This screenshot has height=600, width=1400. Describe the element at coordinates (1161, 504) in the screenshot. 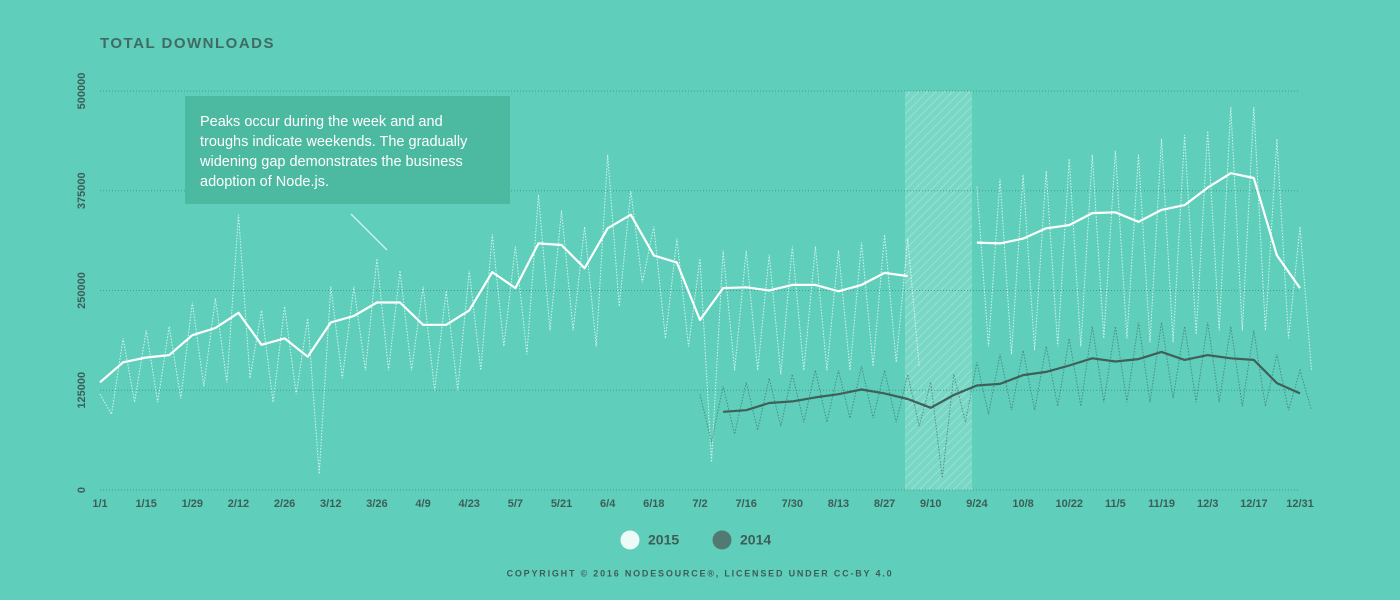

I see `x-tick-label: 11/19` at that location.